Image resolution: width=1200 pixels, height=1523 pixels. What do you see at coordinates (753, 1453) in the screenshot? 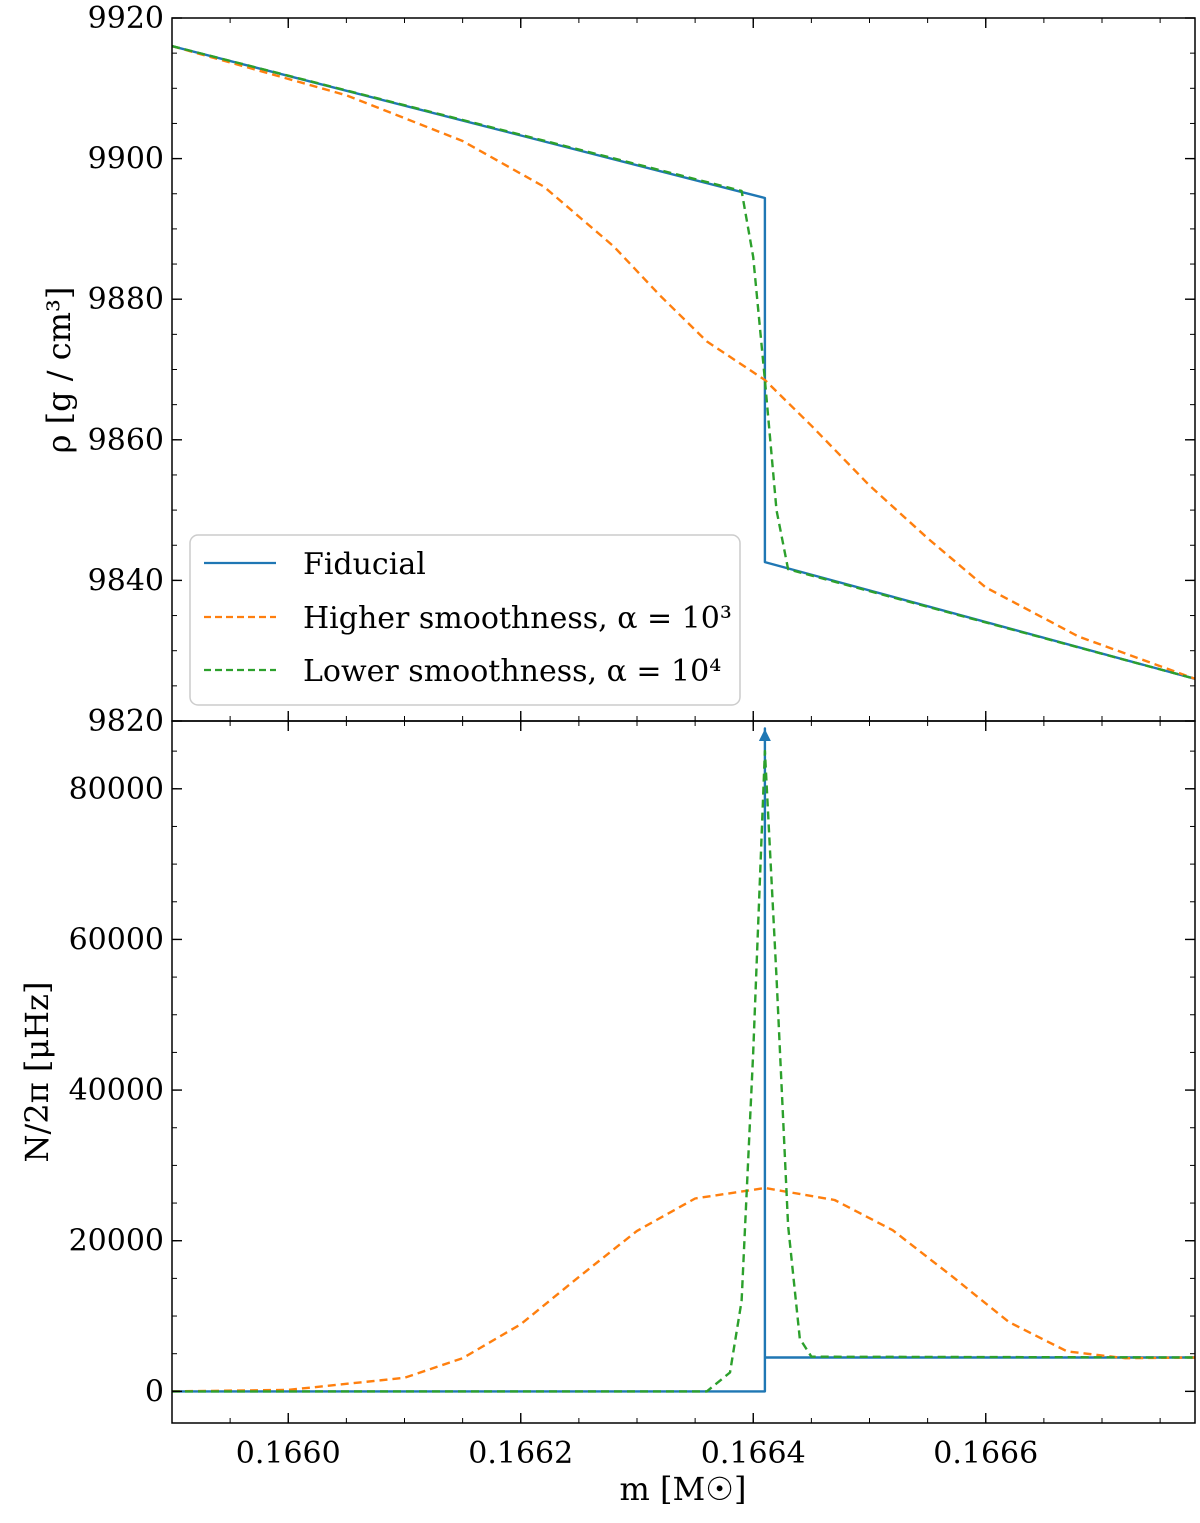
I see `mass-xtick-label: 0.1664` at bounding box center [753, 1453].